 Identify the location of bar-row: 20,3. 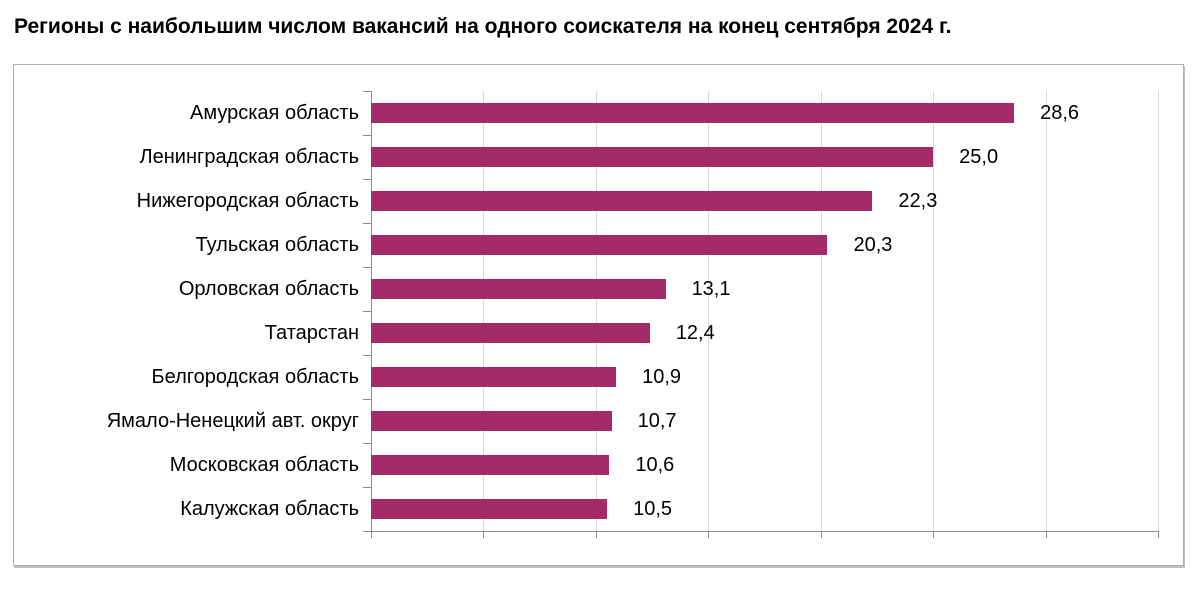
(764, 245).